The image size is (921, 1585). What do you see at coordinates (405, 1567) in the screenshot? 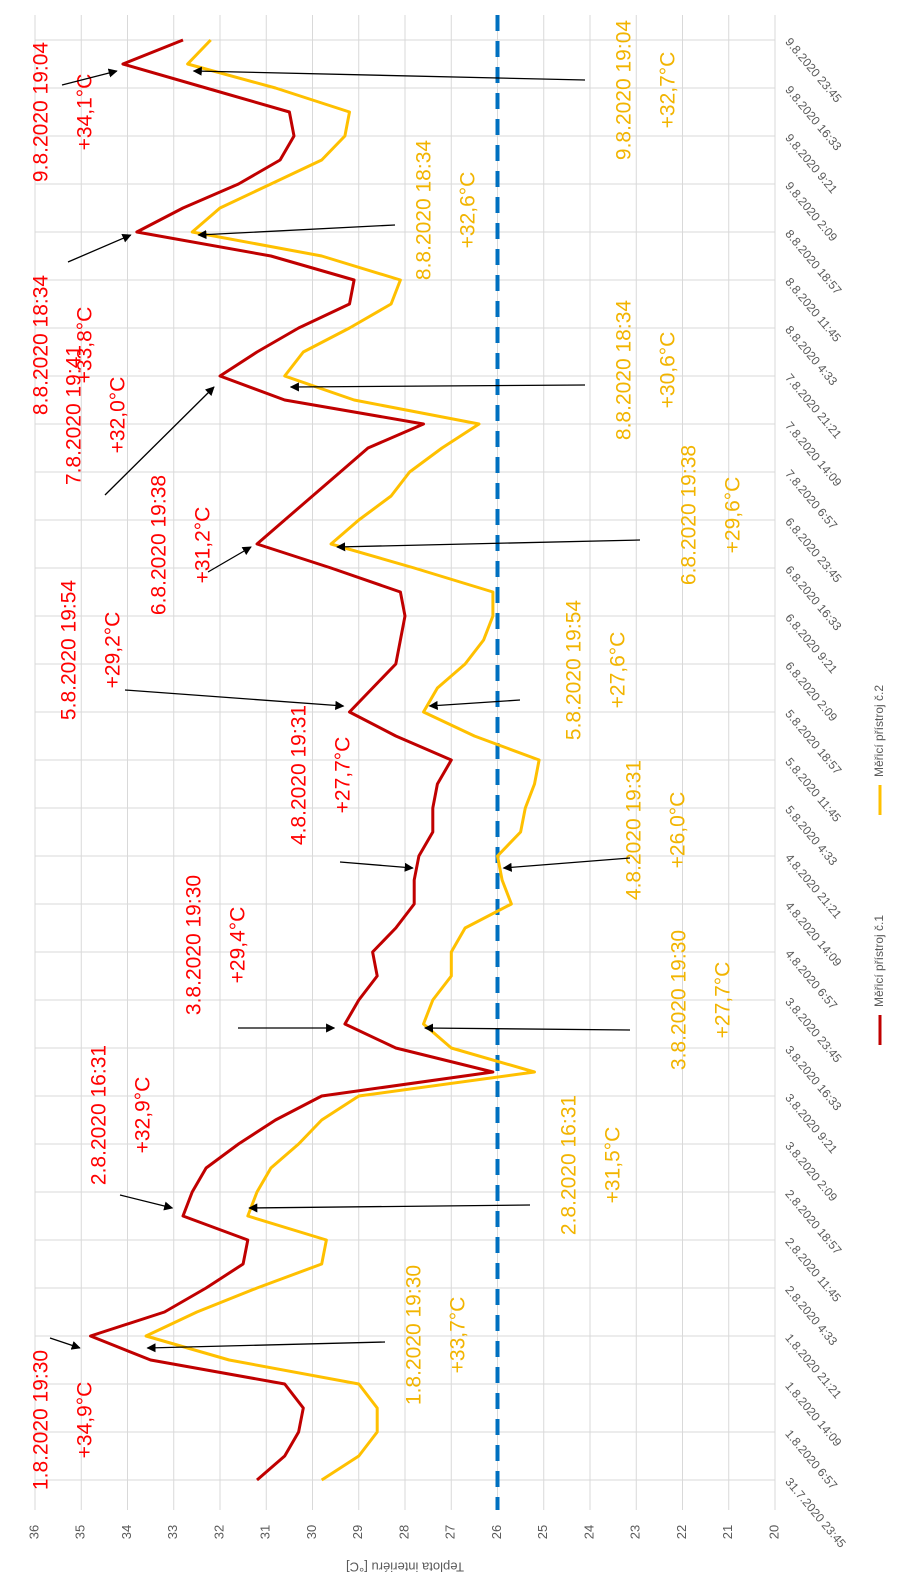
I see `y-axis-title: Teplota interiéru [°C]` at bounding box center [405, 1567].